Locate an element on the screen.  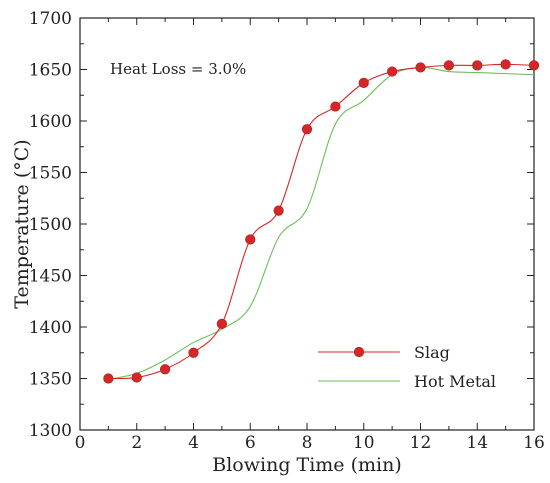
y-tick-labels: 1300 1350 1400 1450 1500 1550 1600 1650 1700 is located at coordinates (50, 225).